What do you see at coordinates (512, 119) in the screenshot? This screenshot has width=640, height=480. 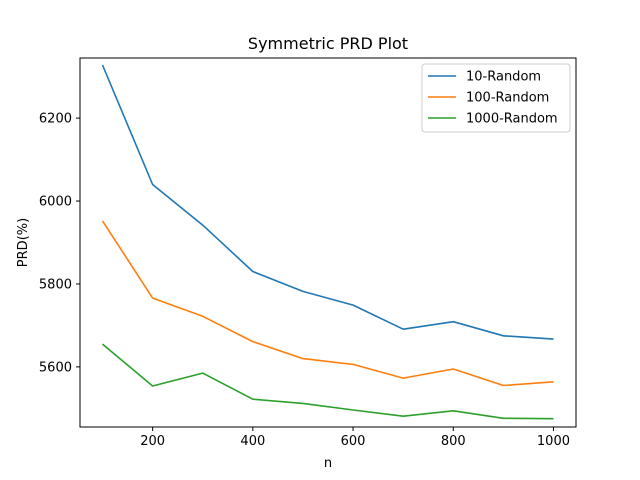 I see `legend-label-1000-random: 1000-Random` at bounding box center [512, 119].